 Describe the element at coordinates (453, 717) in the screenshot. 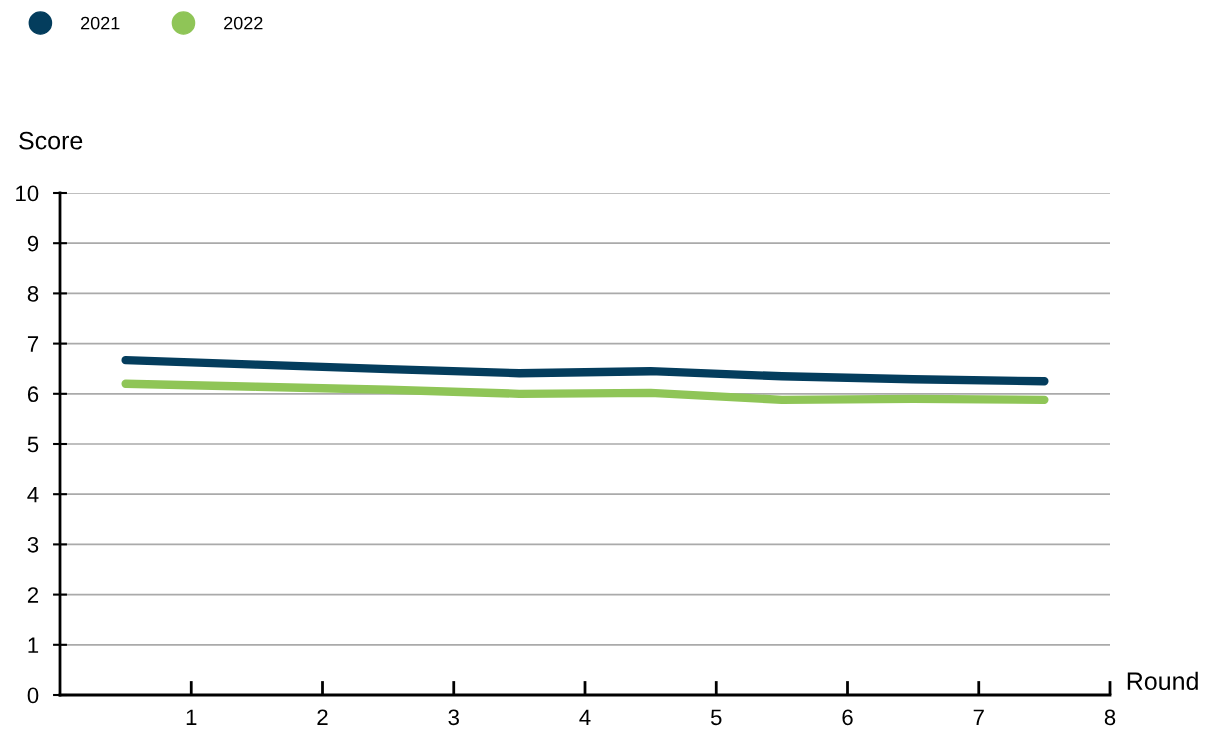

I see `x-tick-label: 3` at that location.